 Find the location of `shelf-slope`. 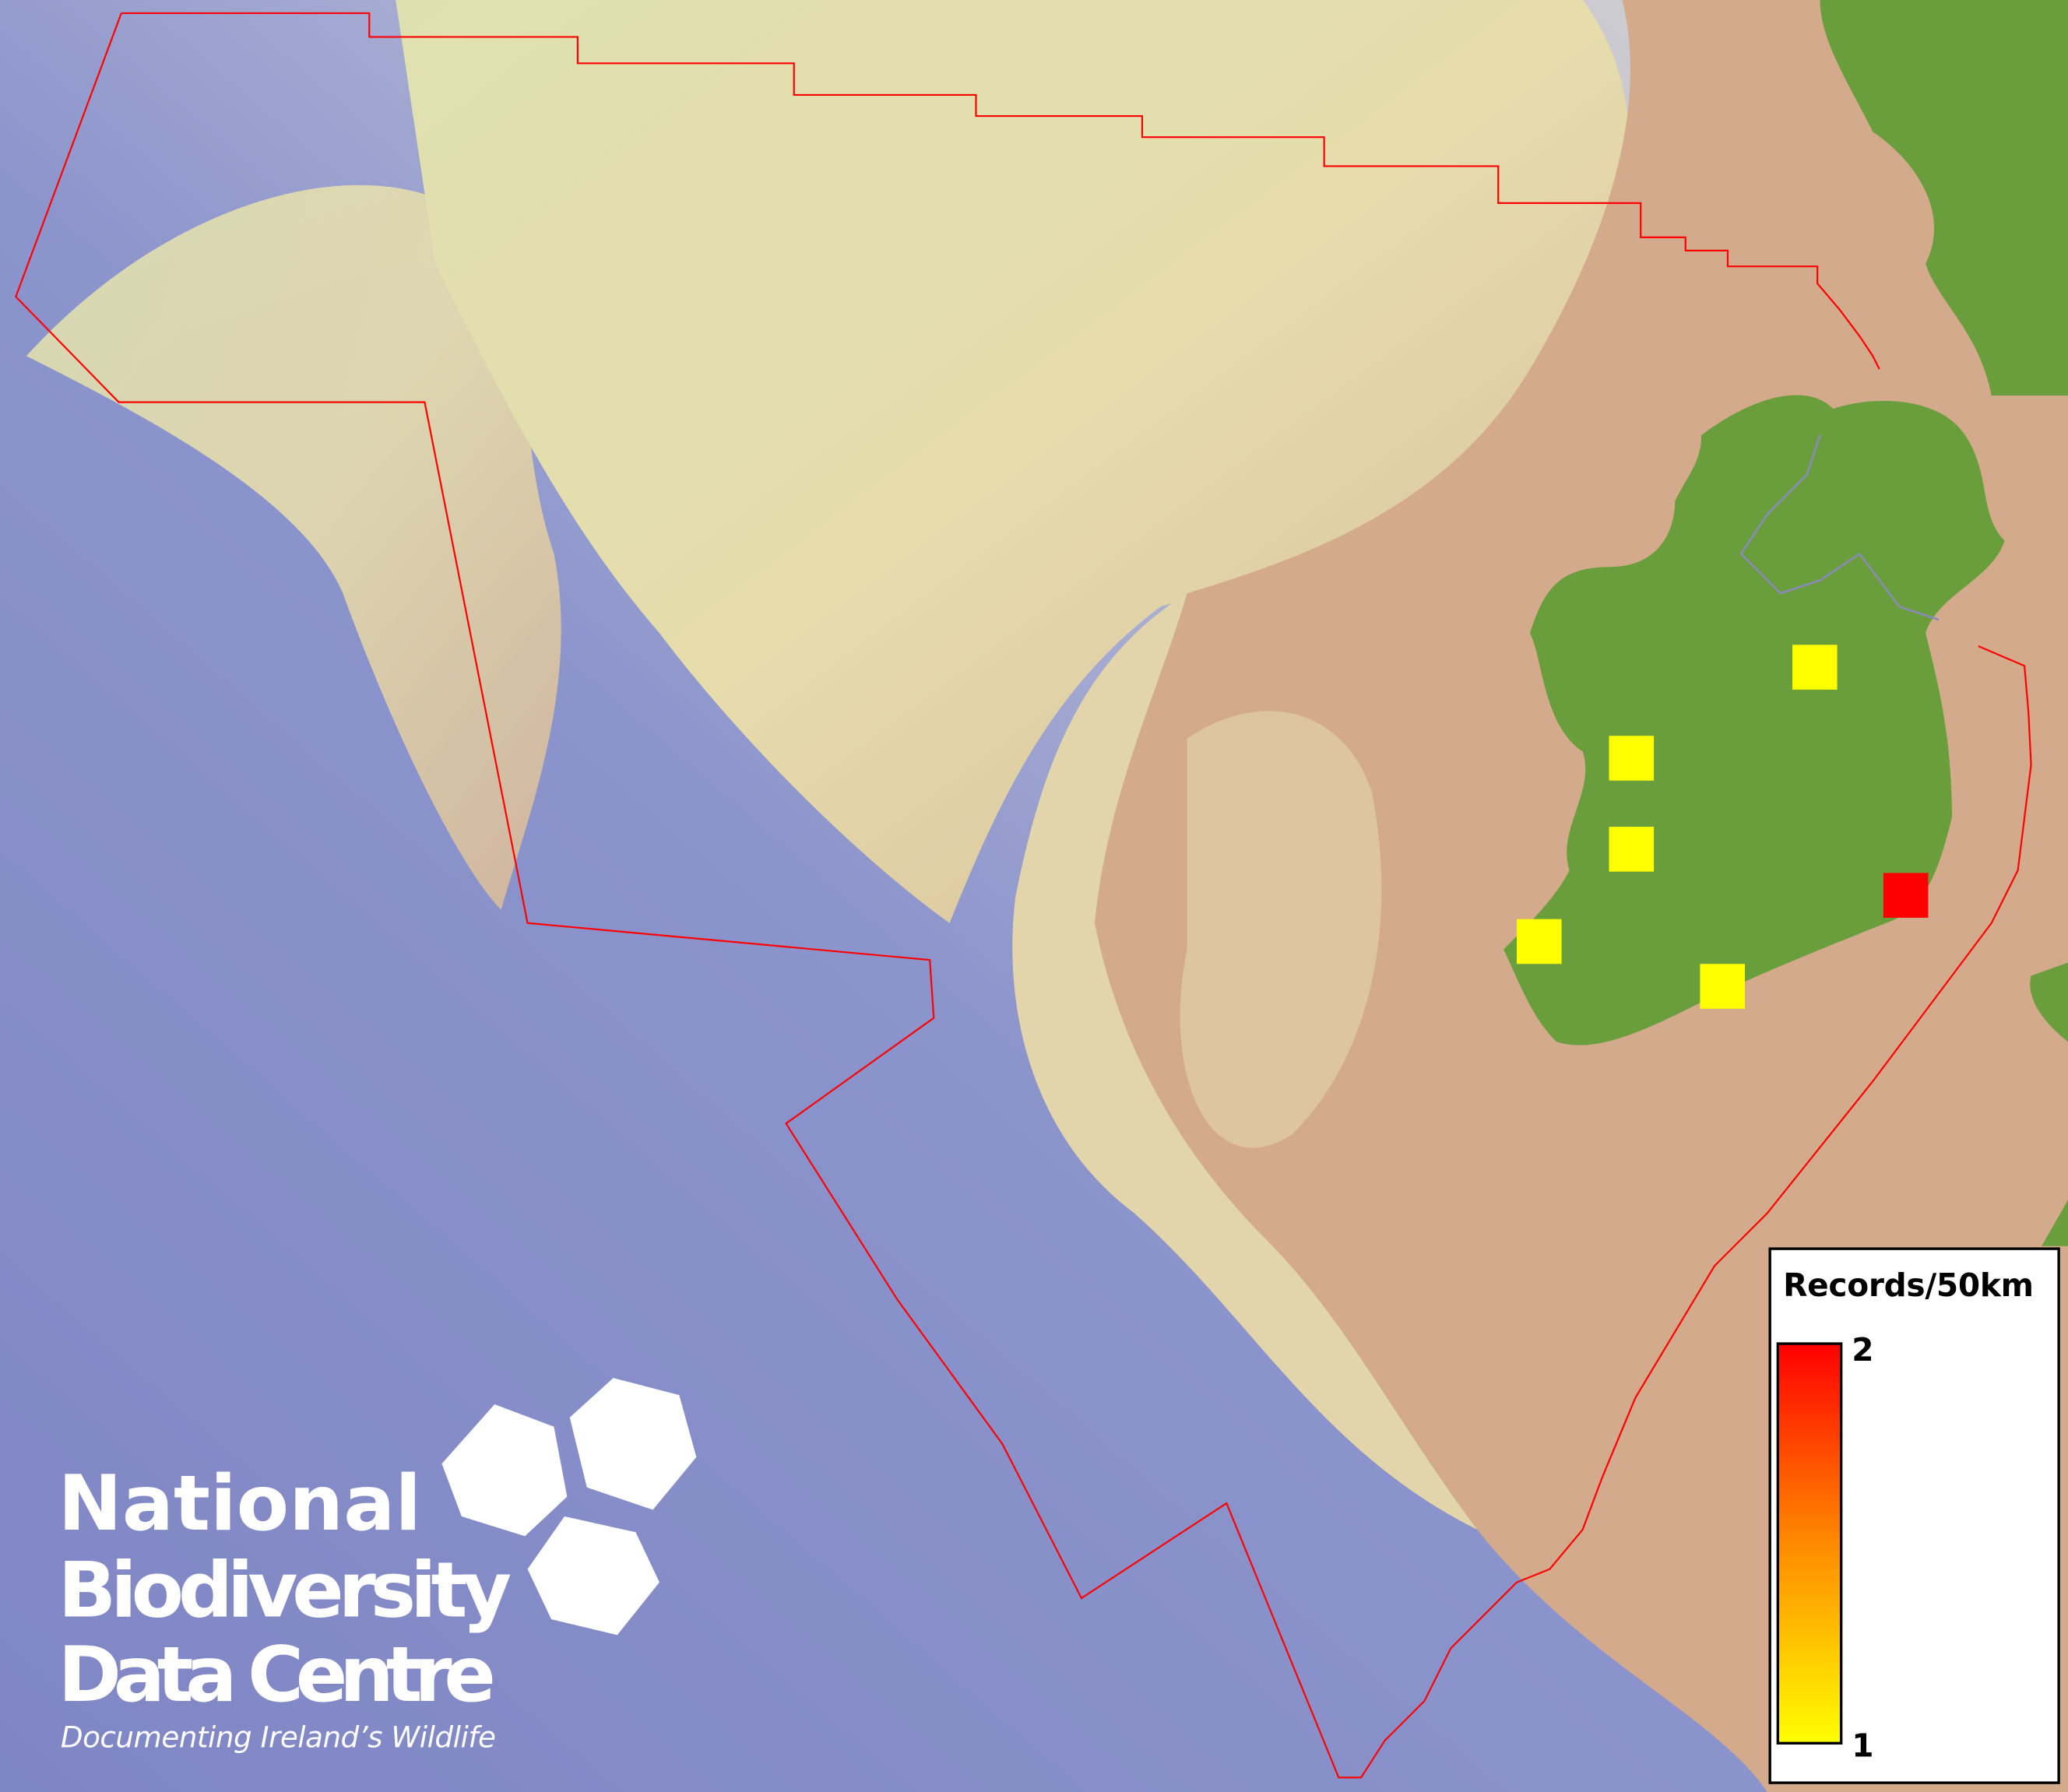

shelf-slope is located at coordinates (1245, 1061).